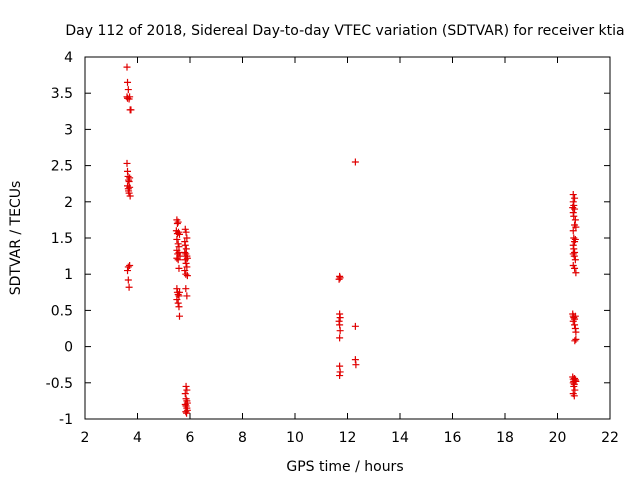 Image resolution: width=640 pixels, height=480 pixels. I want to click on x-tick-label: 18, so click(505, 438).